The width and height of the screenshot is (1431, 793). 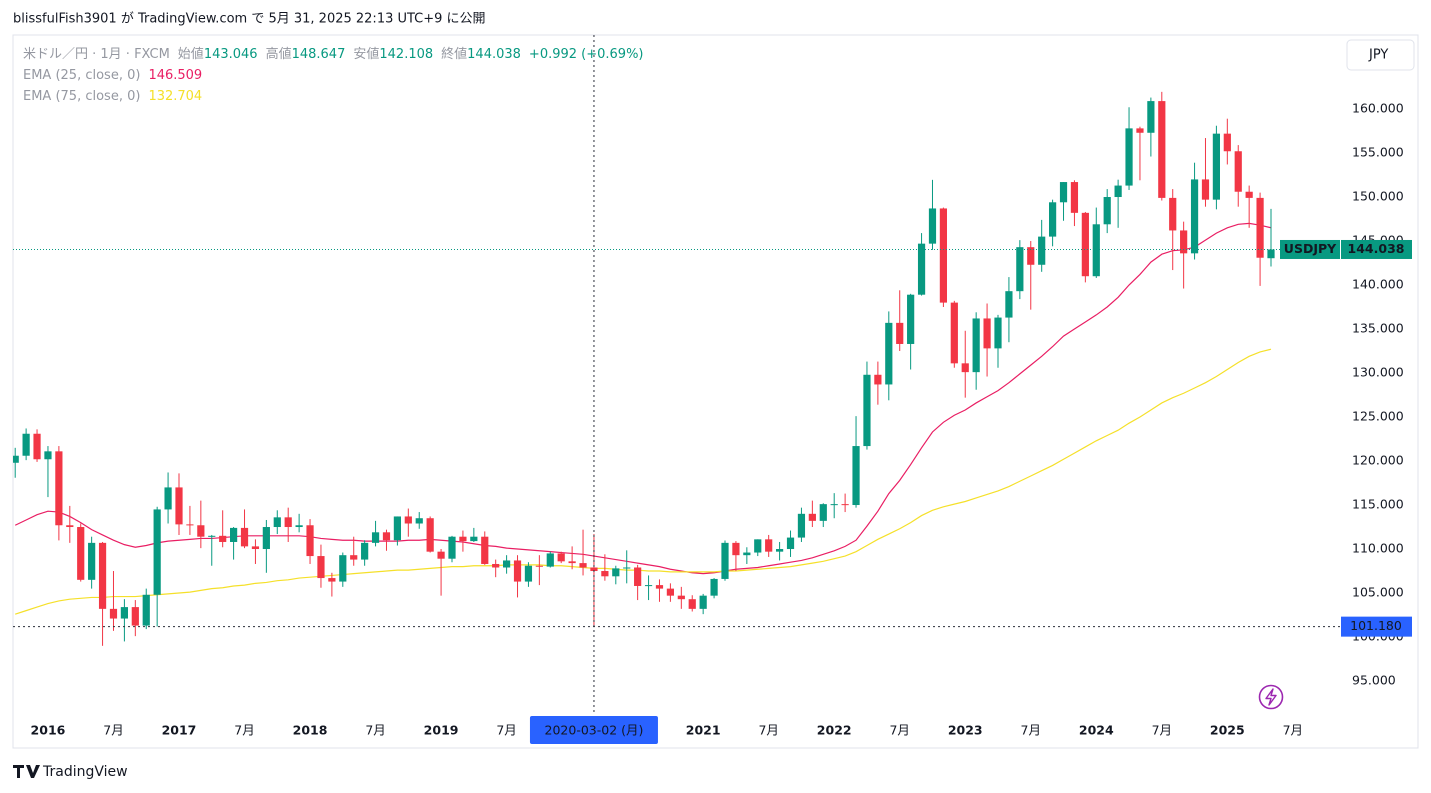 What do you see at coordinates (96, 54) in the screenshot?
I see `legend-symbol: 米ドル／円 · 1月 · FXCM` at bounding box center [96, 54].